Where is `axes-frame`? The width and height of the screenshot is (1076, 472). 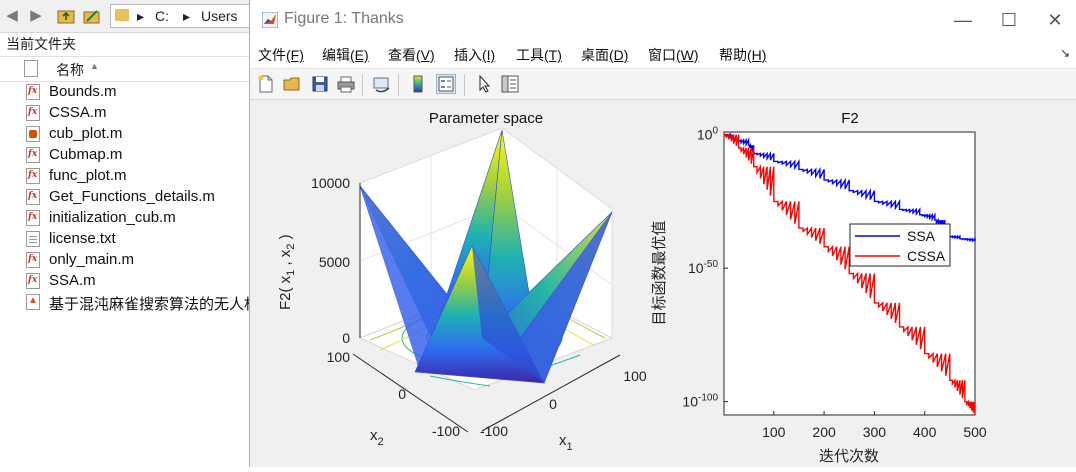 axes-frame is located at coordinates (486, 308).